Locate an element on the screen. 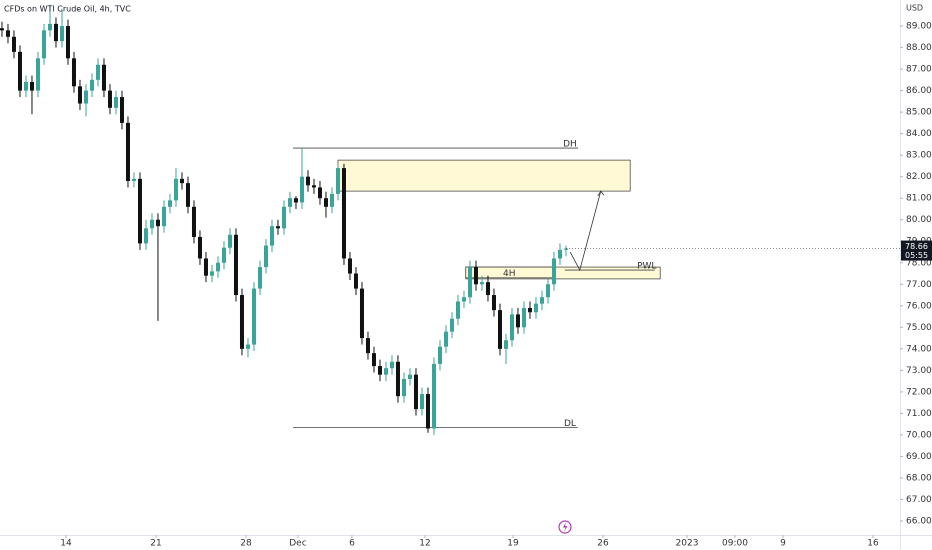 The image size is (932, 550). x-tick-label: 26 is located at coordinates (603, 544).